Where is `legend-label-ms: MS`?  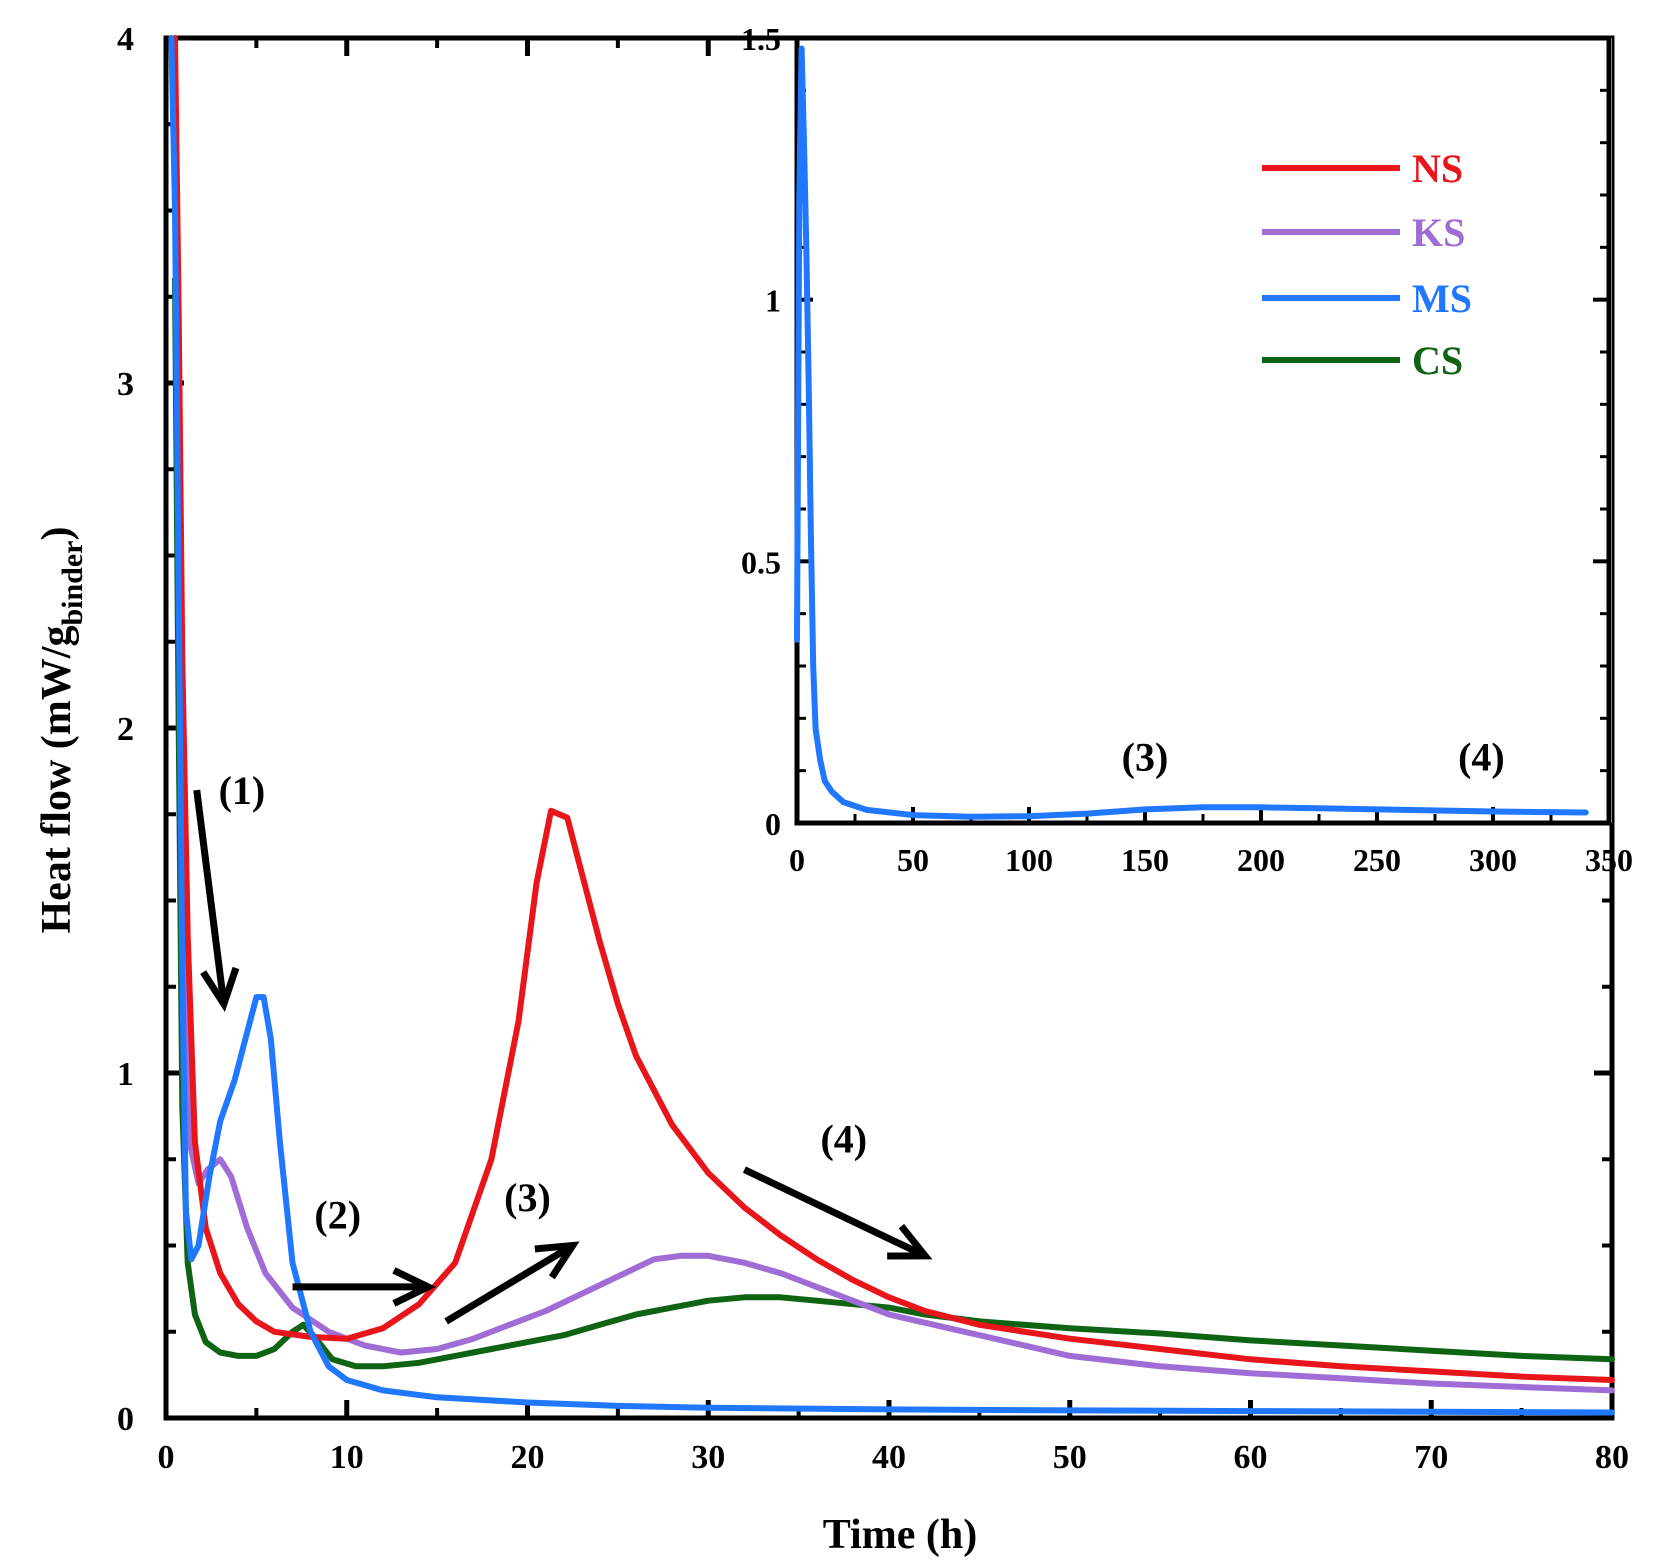 legend-label-ms: MS is located at coordinates (1442, 298).